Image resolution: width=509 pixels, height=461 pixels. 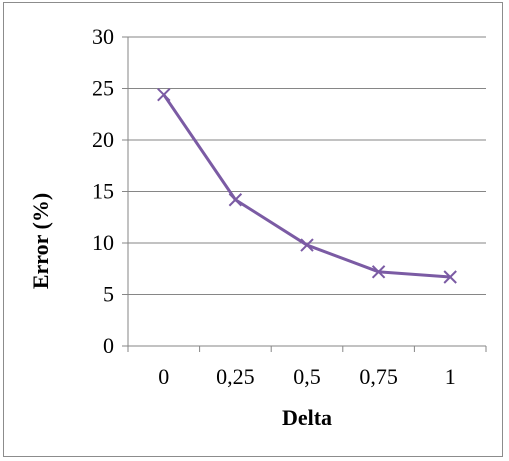 I want to click on y-axis-title: Error (%), so click(x=40, y=241).